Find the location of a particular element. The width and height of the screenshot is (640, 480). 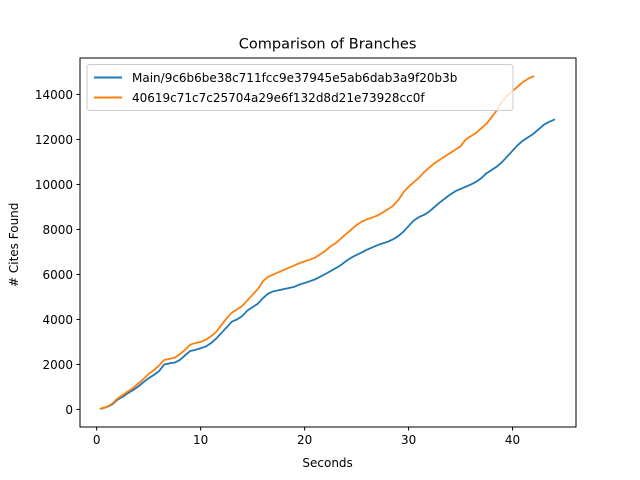

y-tick-label: 8000 is located at coordinates (57, 230).